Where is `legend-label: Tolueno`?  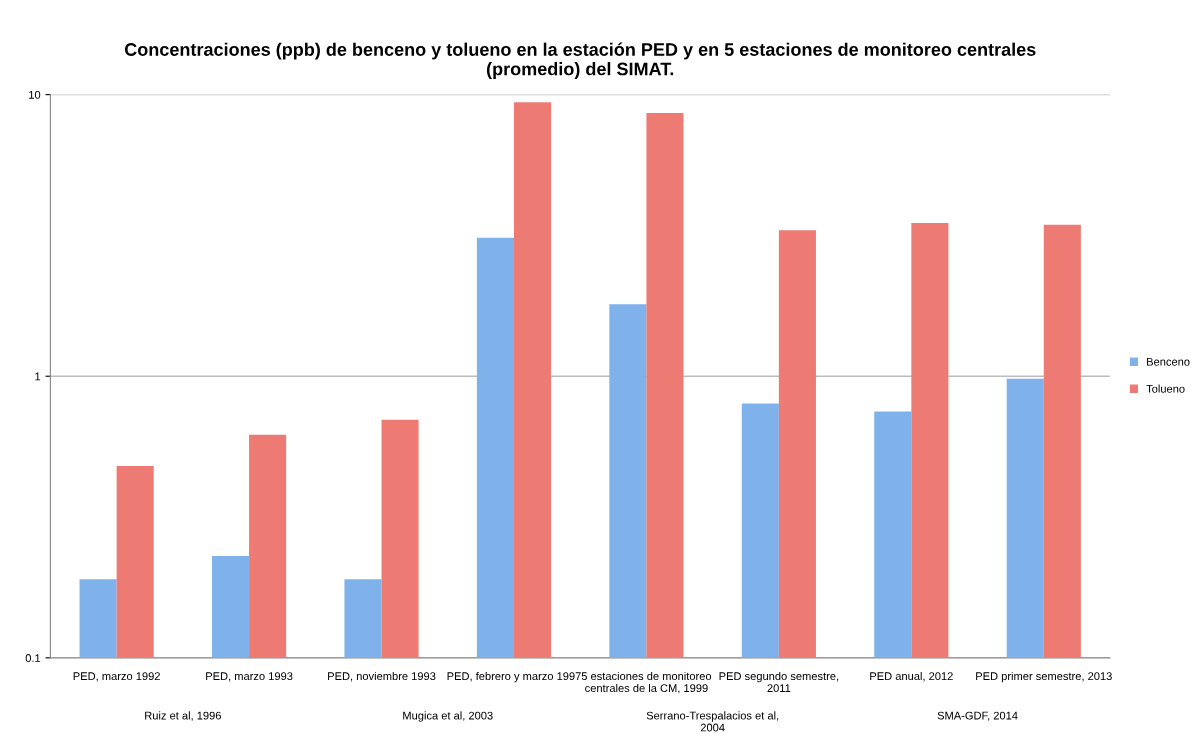 legend-label: Tolueno is located at coordinates (1165, 388).